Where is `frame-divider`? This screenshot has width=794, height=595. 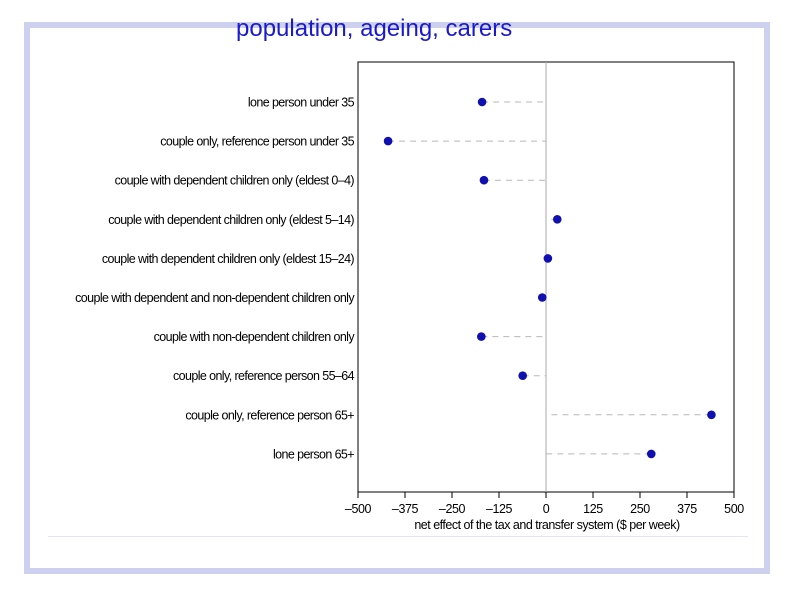 frame-divider is located at coordinates (398, 536).